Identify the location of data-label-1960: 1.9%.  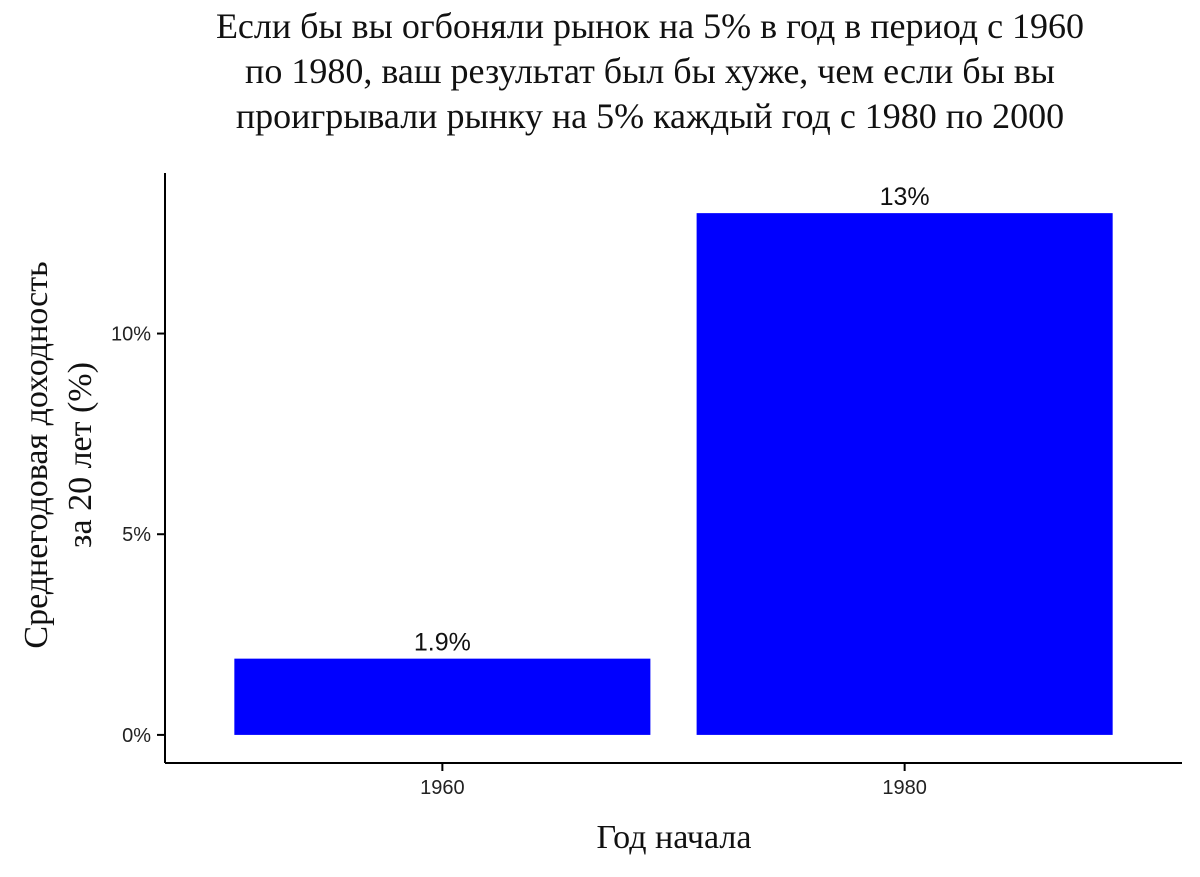
(442, 643).